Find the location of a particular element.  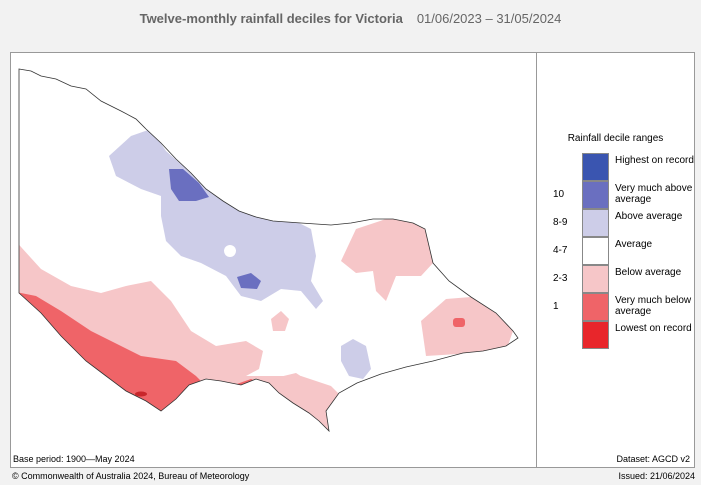

very-much-below-east is located at coordinates (459, 322).